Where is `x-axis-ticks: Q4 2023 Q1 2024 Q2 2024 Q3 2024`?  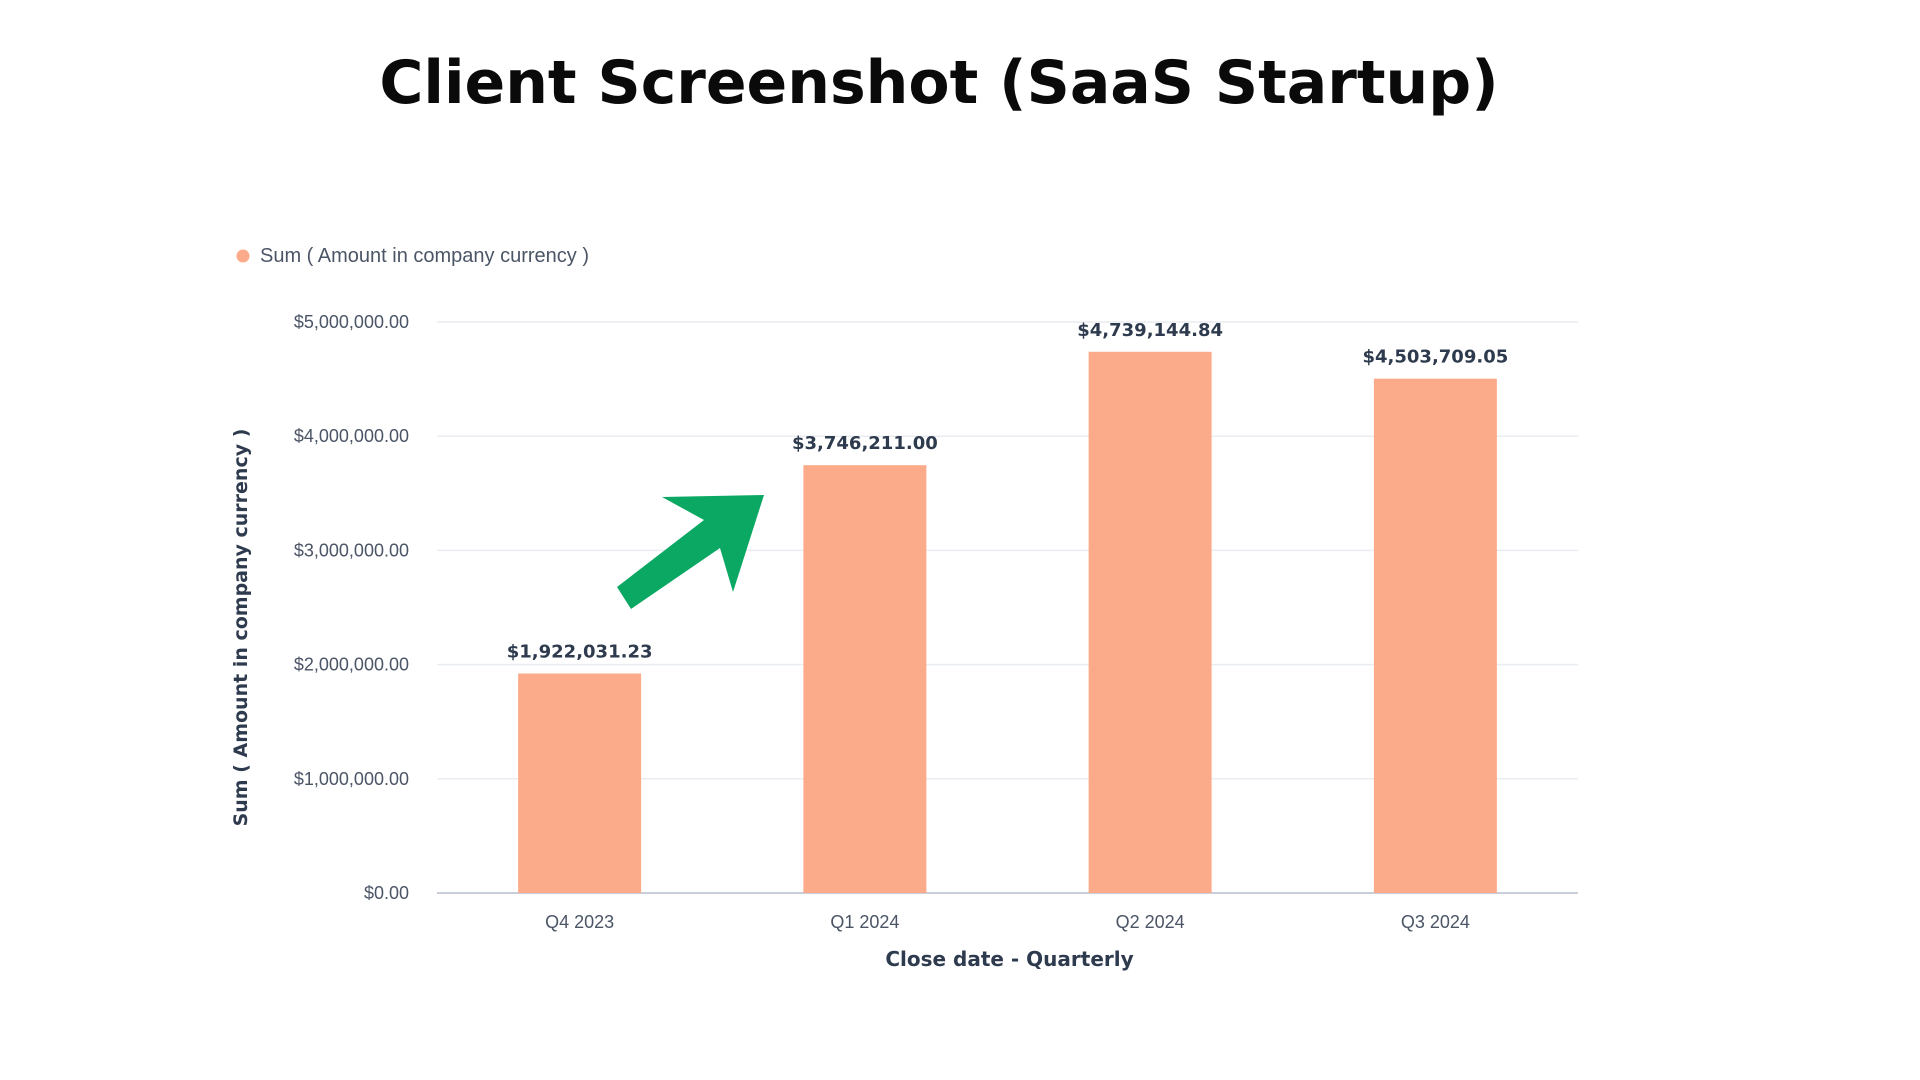
x-axis-ticks: Q4 2023 Q1 2024 Q2 2024 Q3 2024 is located at coordinates (1007, 922).